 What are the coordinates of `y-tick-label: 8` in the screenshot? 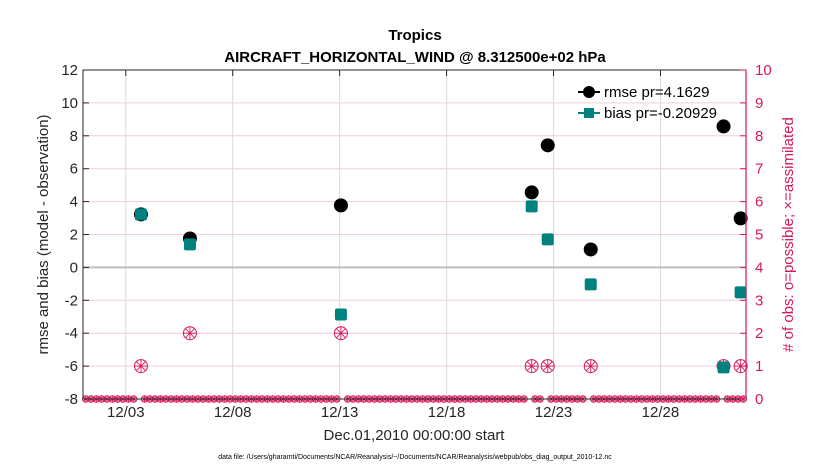 It's located at (74, 136).